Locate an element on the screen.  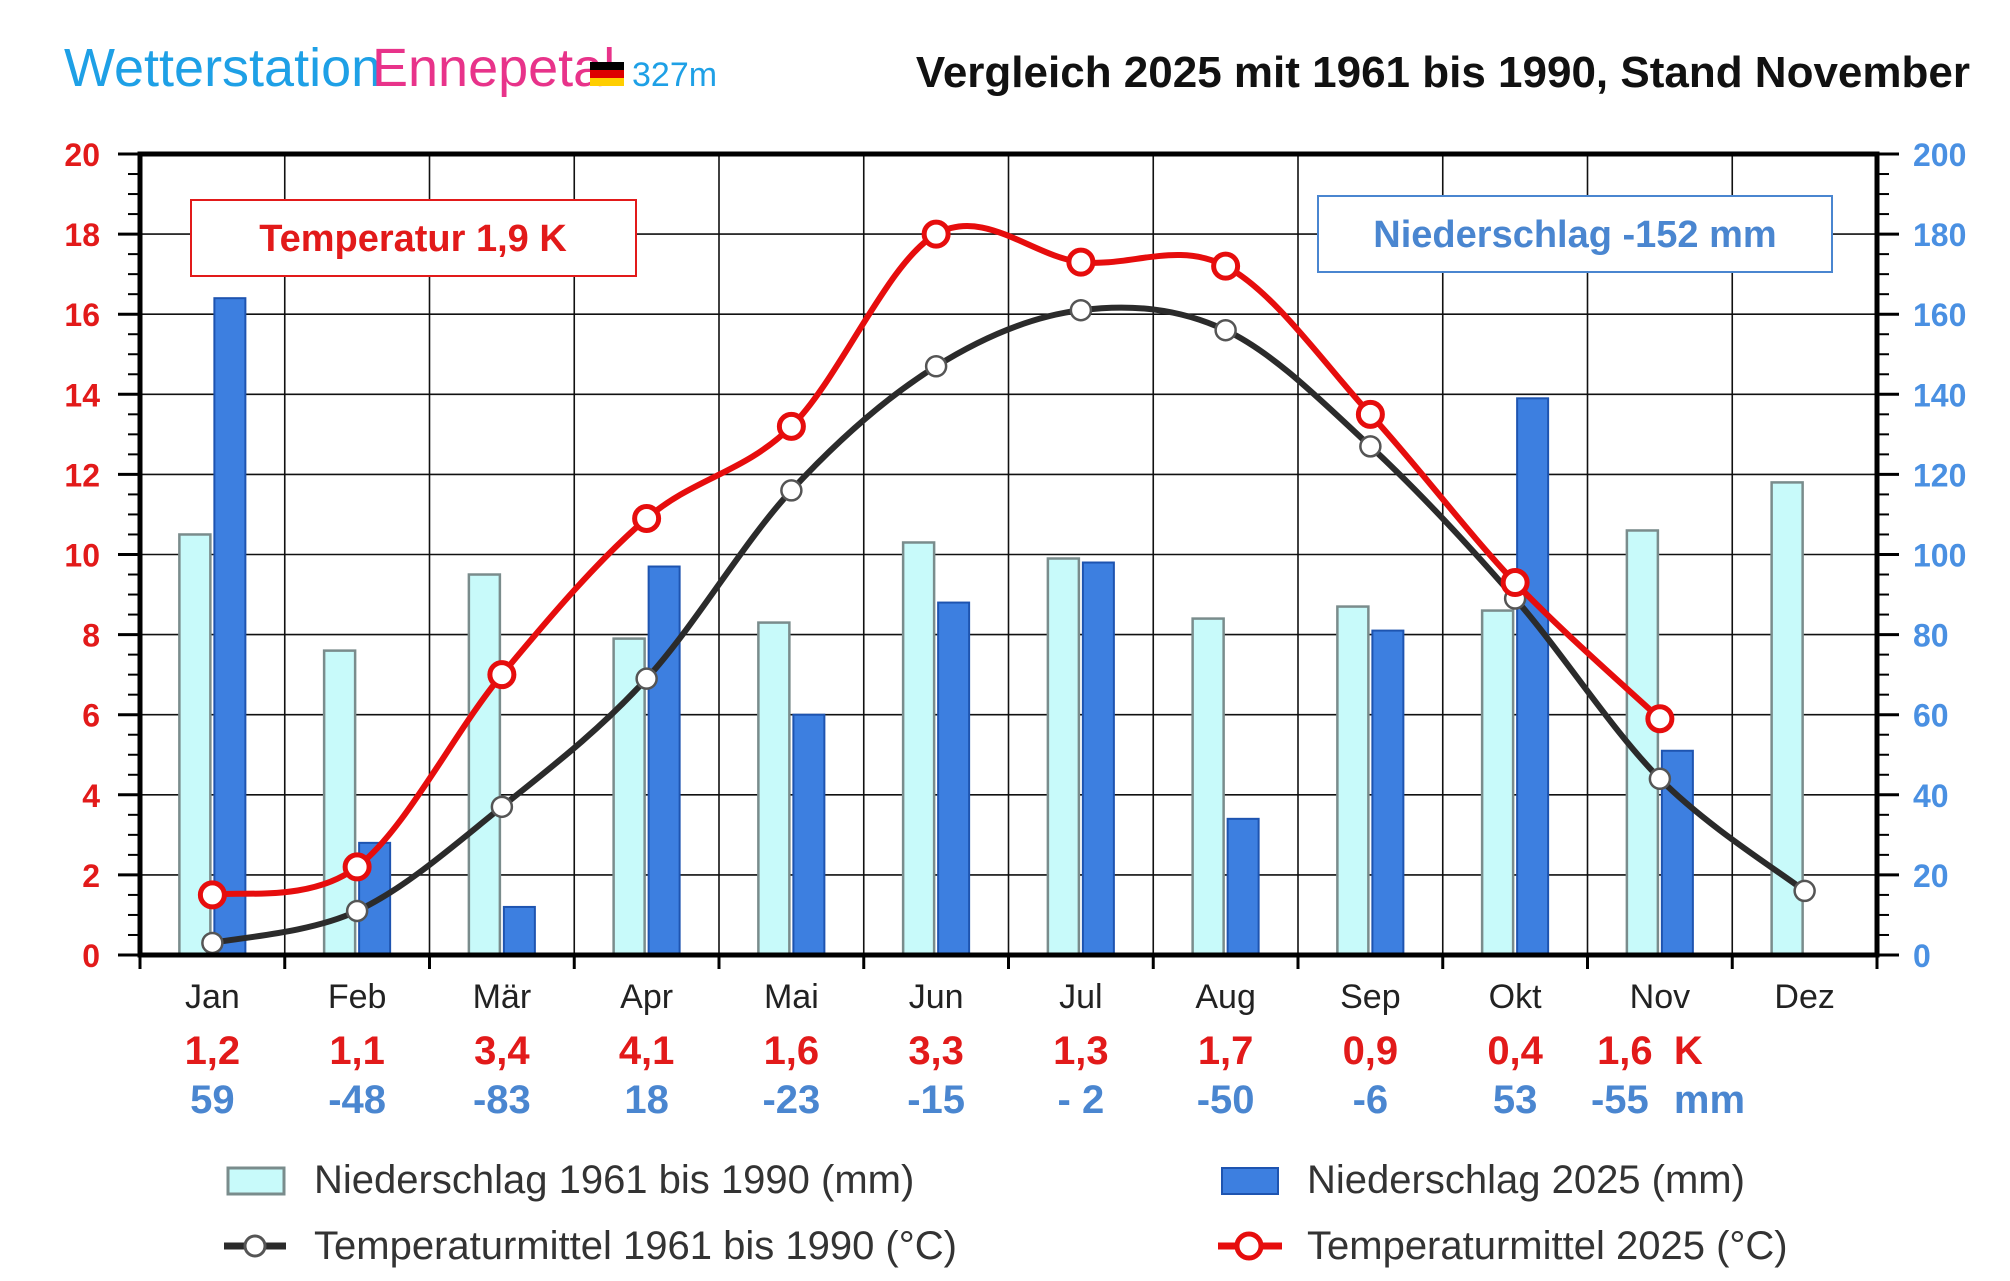
y-right-tick-label: 40 is located at coordinates (1931, 796).